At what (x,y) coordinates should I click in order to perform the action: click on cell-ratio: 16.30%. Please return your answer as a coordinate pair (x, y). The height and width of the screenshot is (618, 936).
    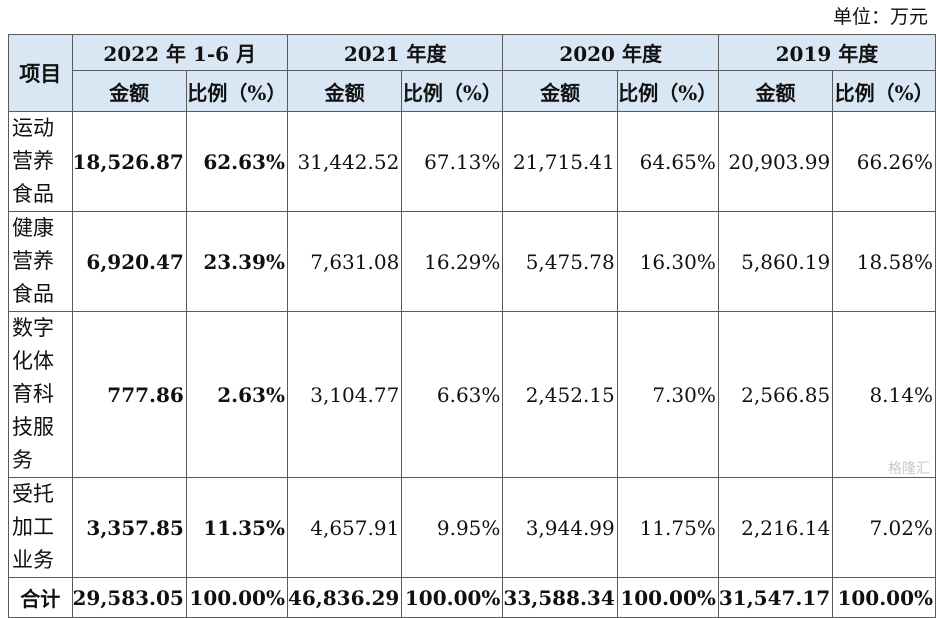
    Looking at the image, I should click on (667, 261).